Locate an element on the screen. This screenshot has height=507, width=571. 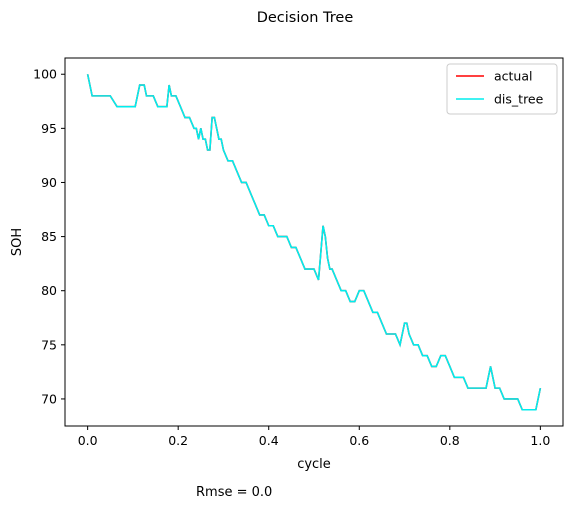
x-tick-label: 0.4 is located at coordinates (269, 440).